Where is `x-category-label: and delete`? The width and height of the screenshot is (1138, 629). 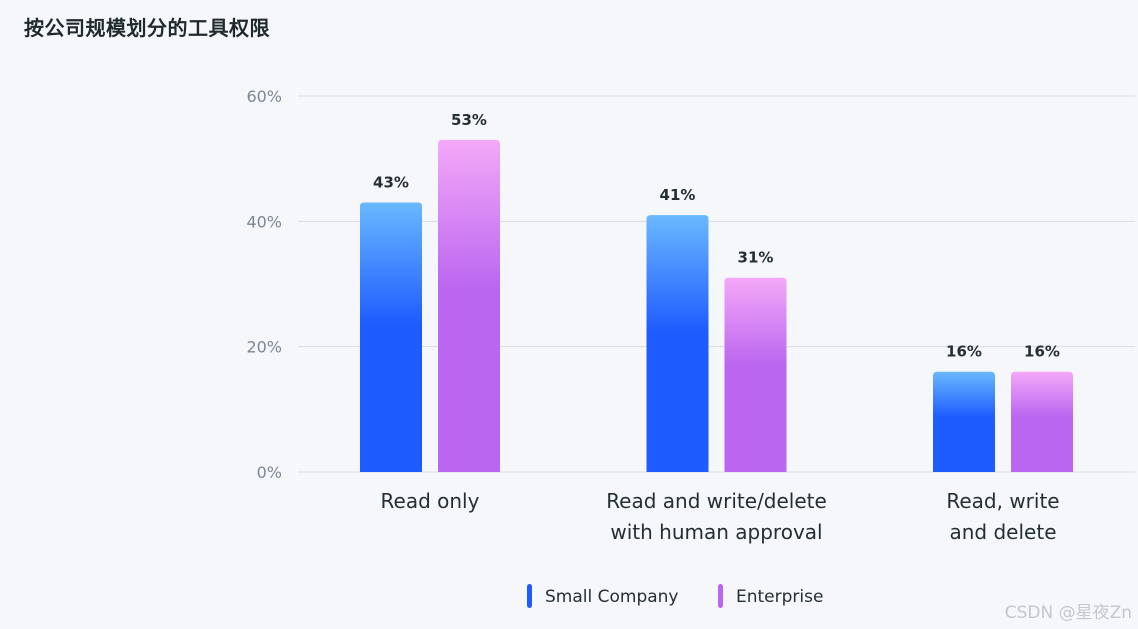 x-category-label: and delete is located at coordinates (1003, 532).